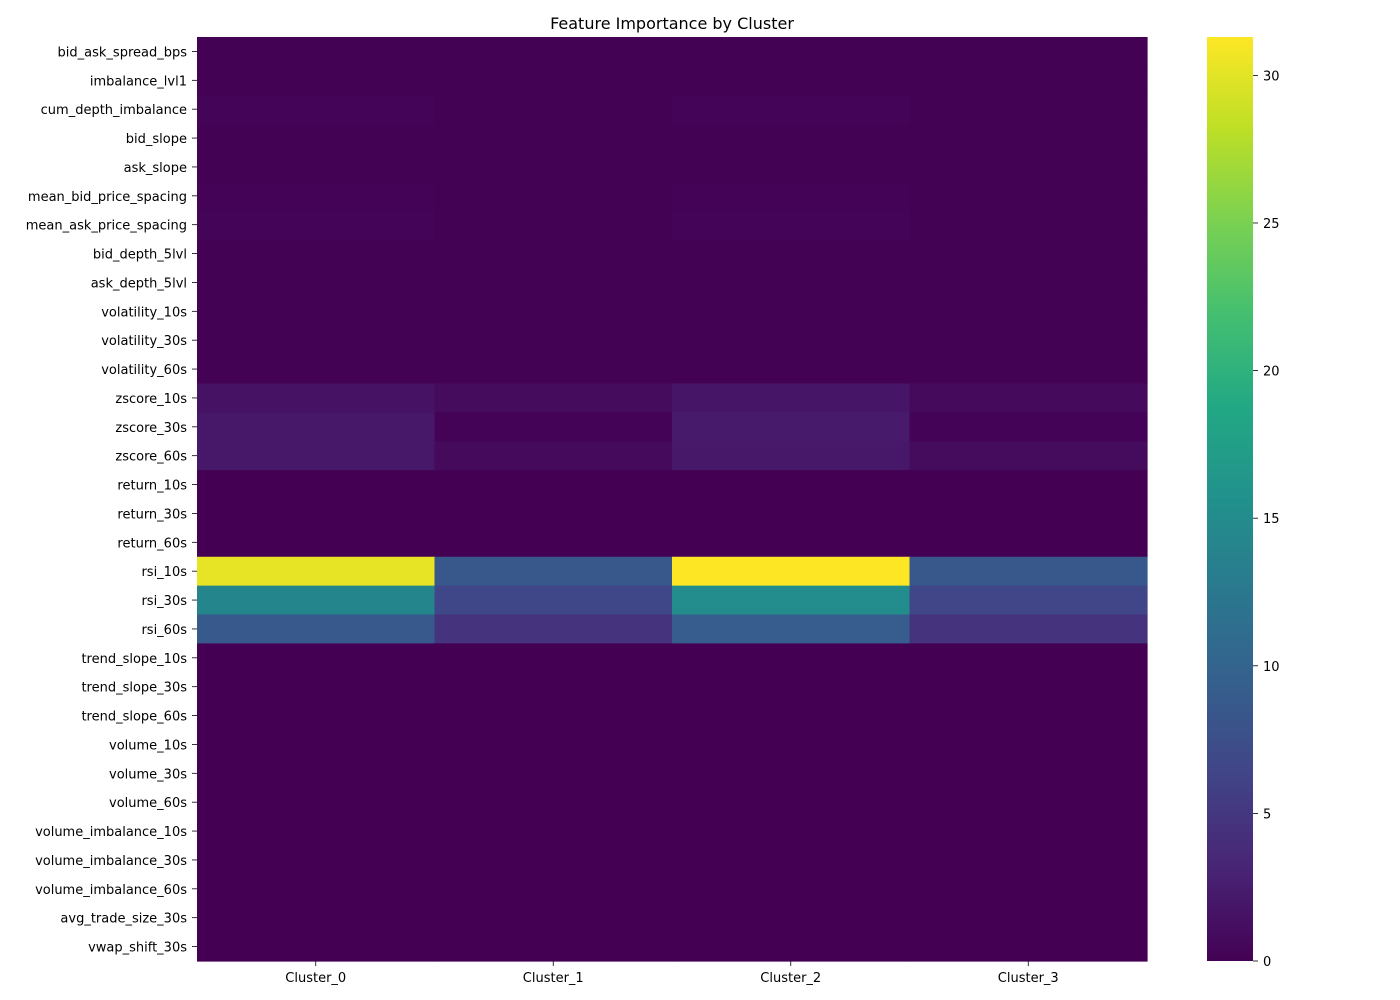  Describe the element at coordinates (164, 601) in the screenshot. I see `row-label-rsi-30s: rsi_30s` at that location.